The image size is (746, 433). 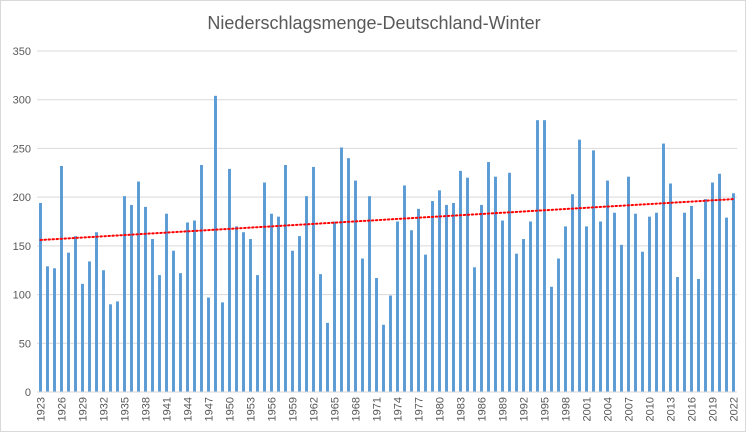 I want to click on x-tick-label: 1941, so click(x=168, y=409).